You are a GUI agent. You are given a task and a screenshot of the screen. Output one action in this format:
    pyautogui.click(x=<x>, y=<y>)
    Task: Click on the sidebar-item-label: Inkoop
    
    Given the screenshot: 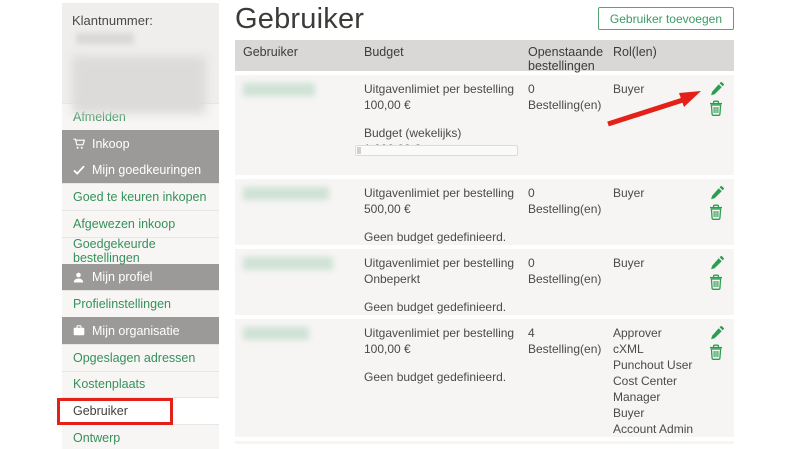 What is the action you would take?
    pyautogui.click(x=111, y=143)
    